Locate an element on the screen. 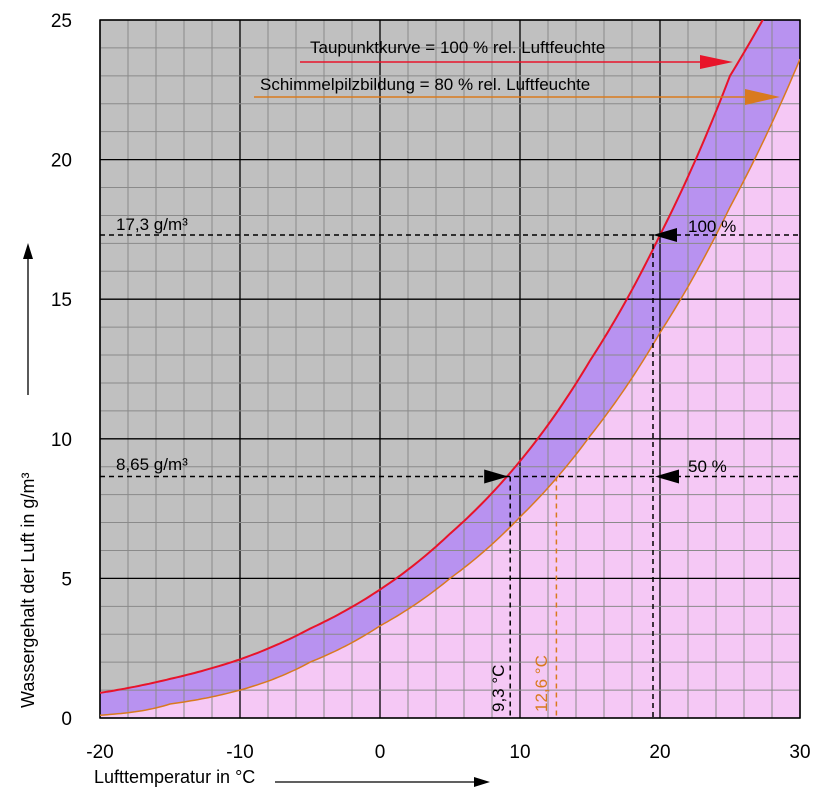 This screenshot has width=813, height=793. x-tick-label: 20 is located at coordinates (659, 752).